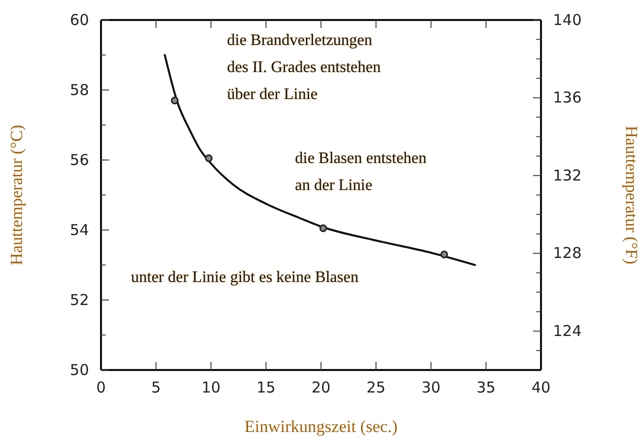 The image size is (640, 446). What do you see at coordinates (376, 387) in the screenshot?
I see `x-tick-label: 25` at bounding box center [376, 387].